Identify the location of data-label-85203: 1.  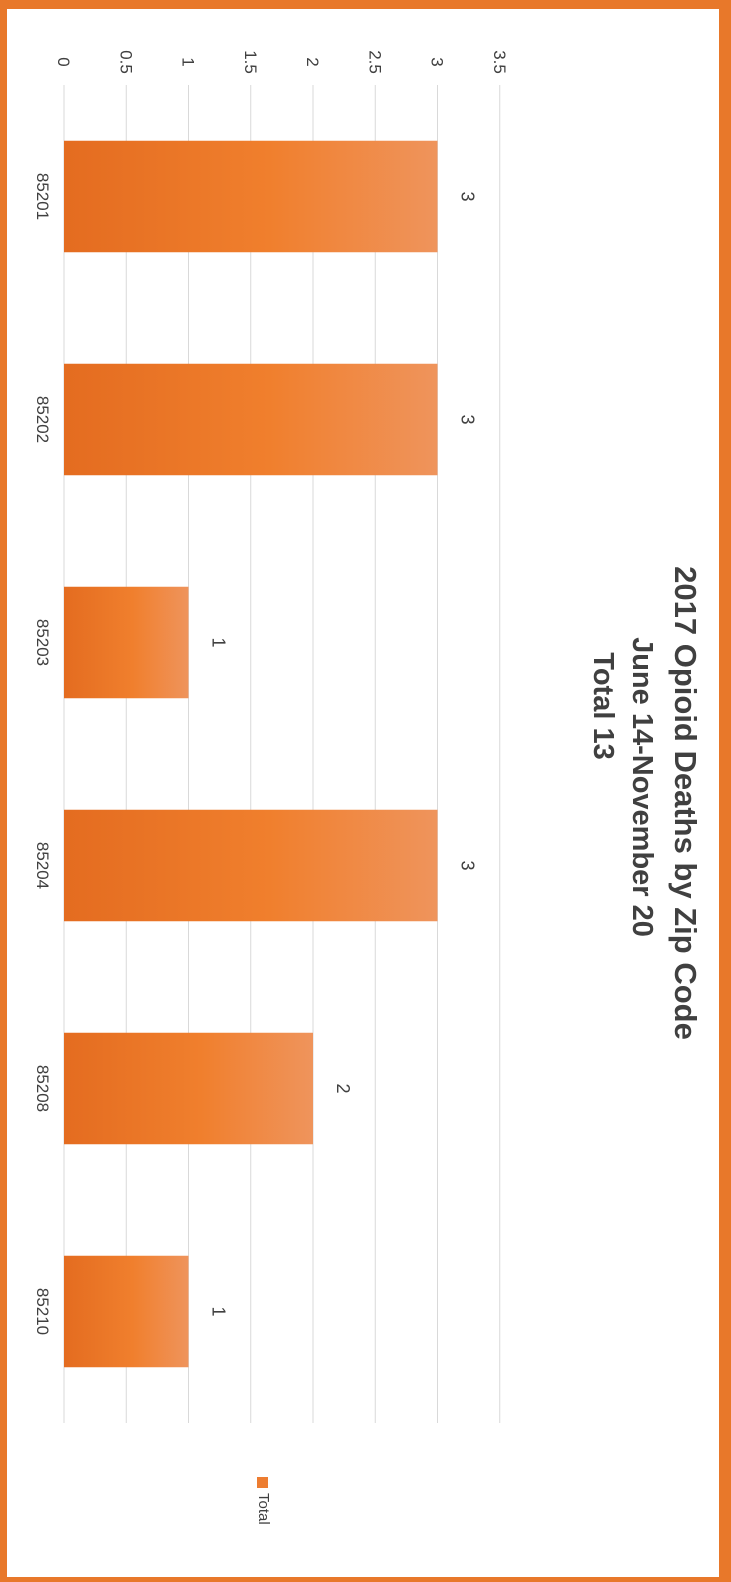
(219, 642).